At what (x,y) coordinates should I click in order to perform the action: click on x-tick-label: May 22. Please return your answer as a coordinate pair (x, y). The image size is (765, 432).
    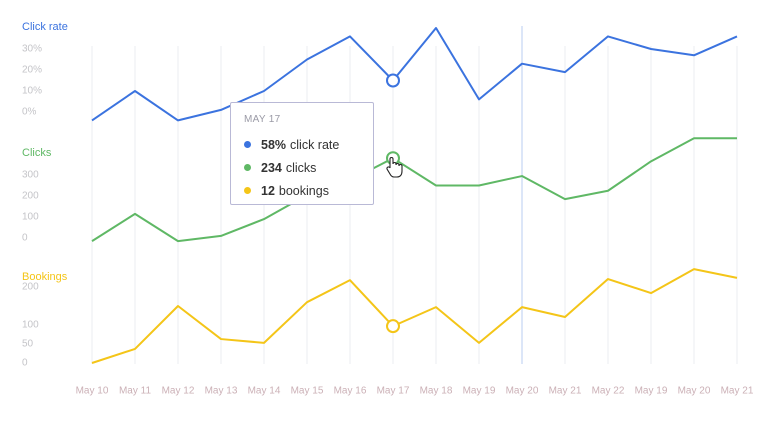
    Looking at the image, I should click on (608, 391).